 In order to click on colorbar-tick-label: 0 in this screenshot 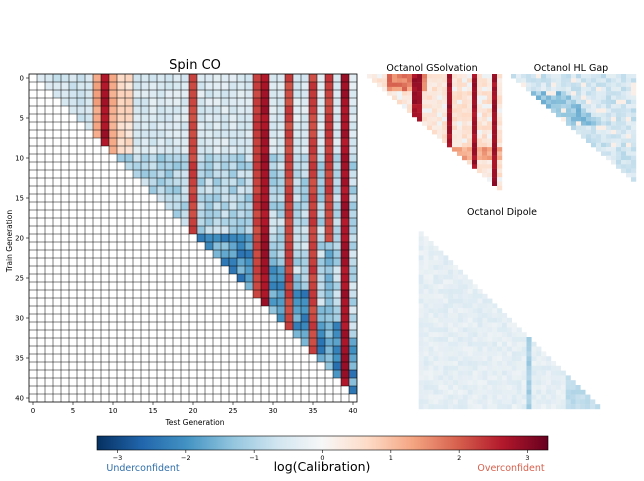, I will do `click(322, 458)`.